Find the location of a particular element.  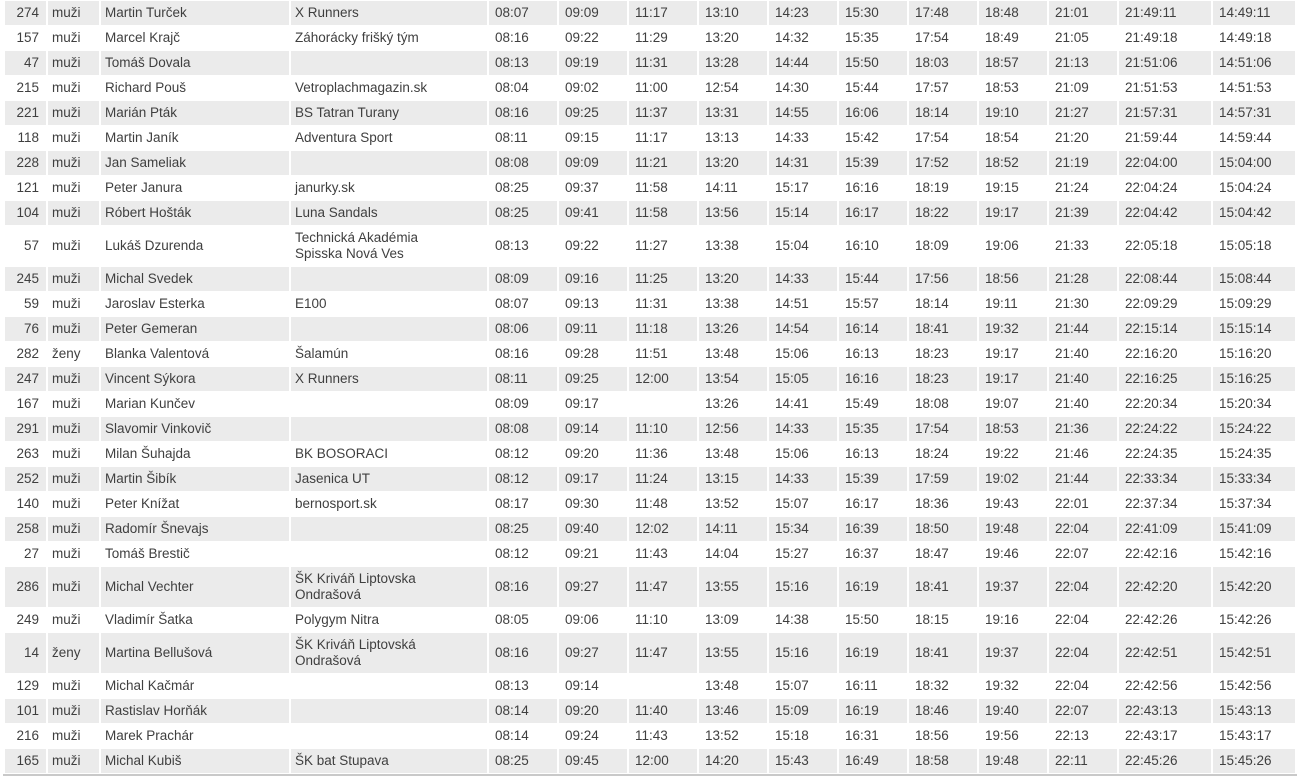

runner-name-cell: Rastislav Horňák is located at coordinates (195, 711).